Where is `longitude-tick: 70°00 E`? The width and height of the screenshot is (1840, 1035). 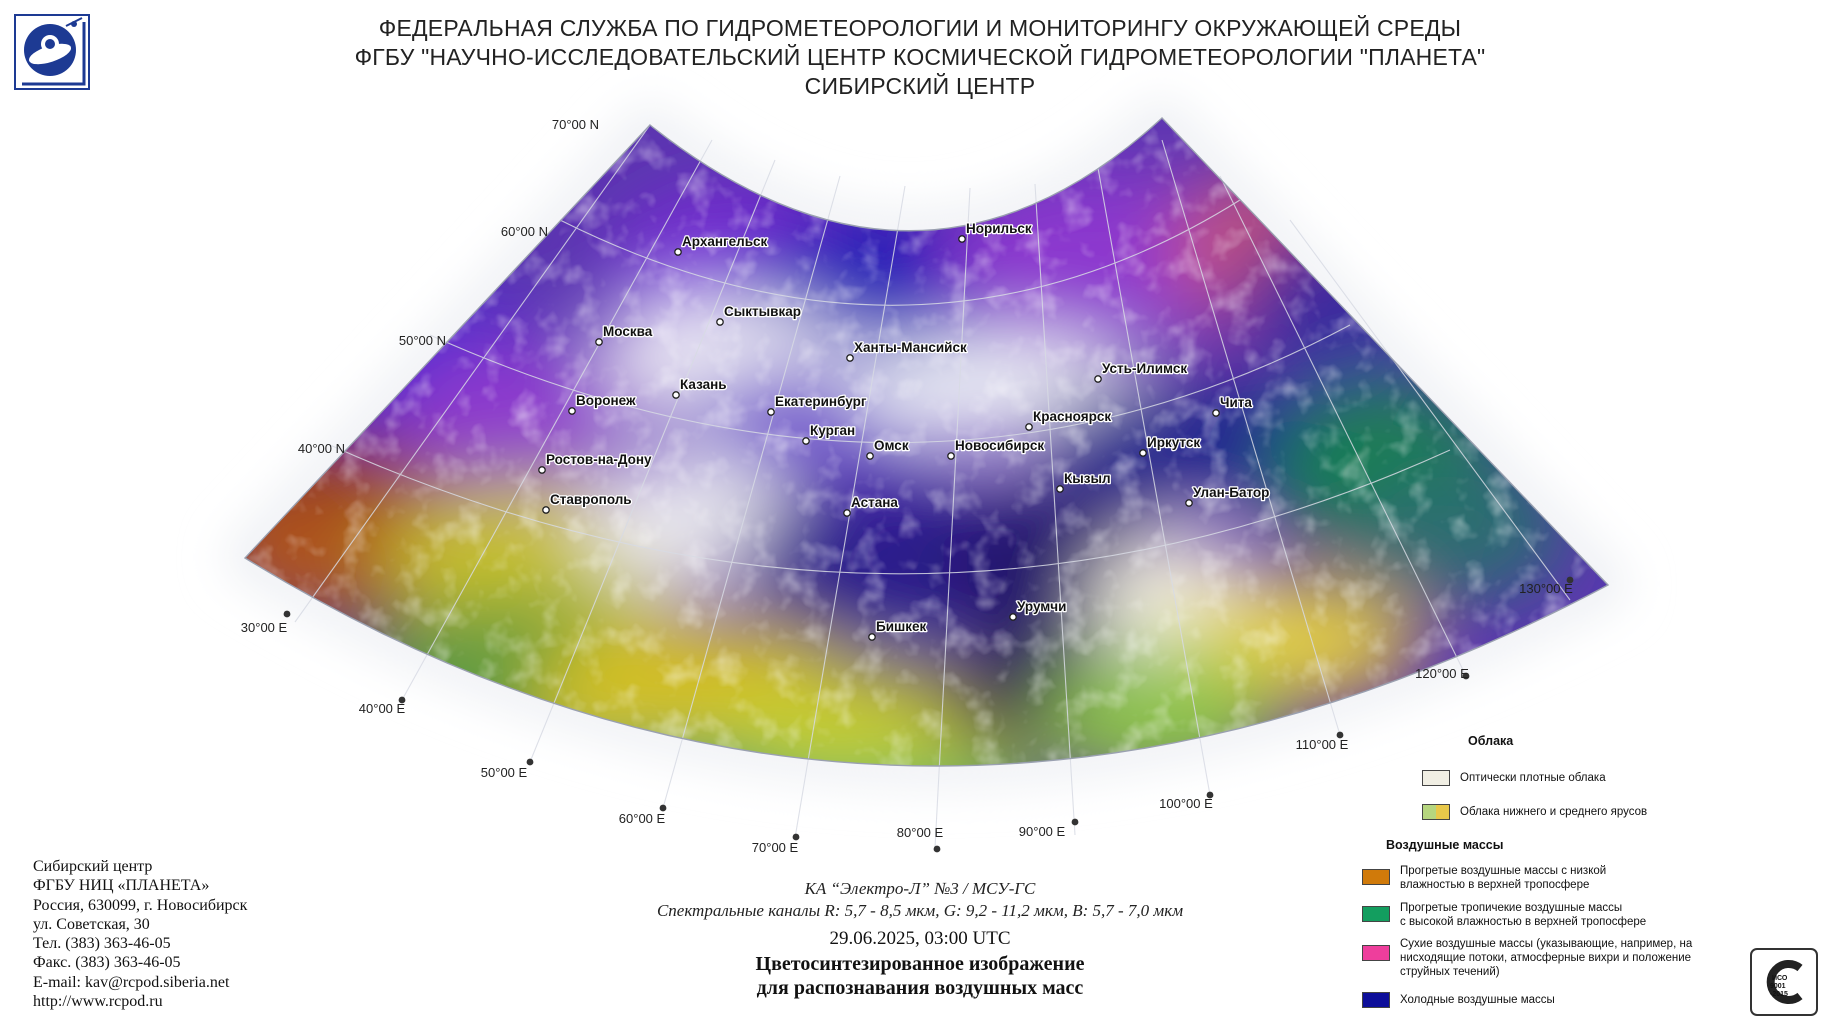
longitude-tick: 70°00 E is located at coordinates (776, 844).